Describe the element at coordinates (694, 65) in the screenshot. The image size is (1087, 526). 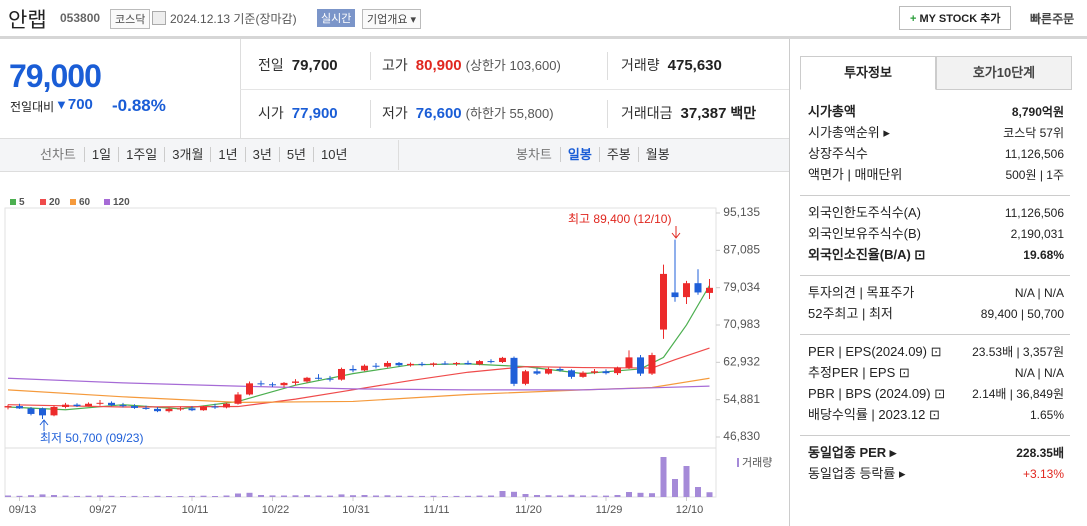
I see `cell-value: 475,630` at that location.